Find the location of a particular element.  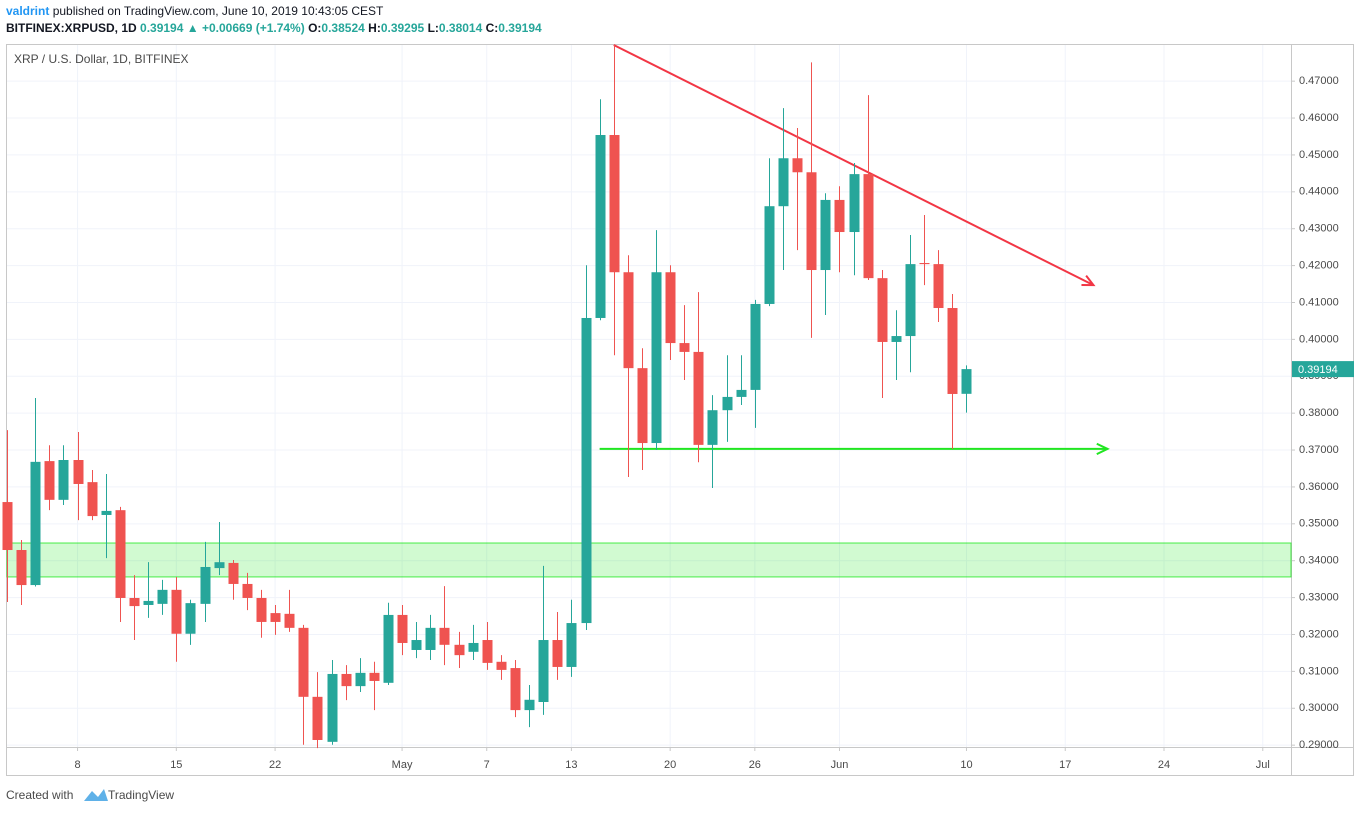

y-tick-label: 0.45000 is located at coordinates (1319, 155).